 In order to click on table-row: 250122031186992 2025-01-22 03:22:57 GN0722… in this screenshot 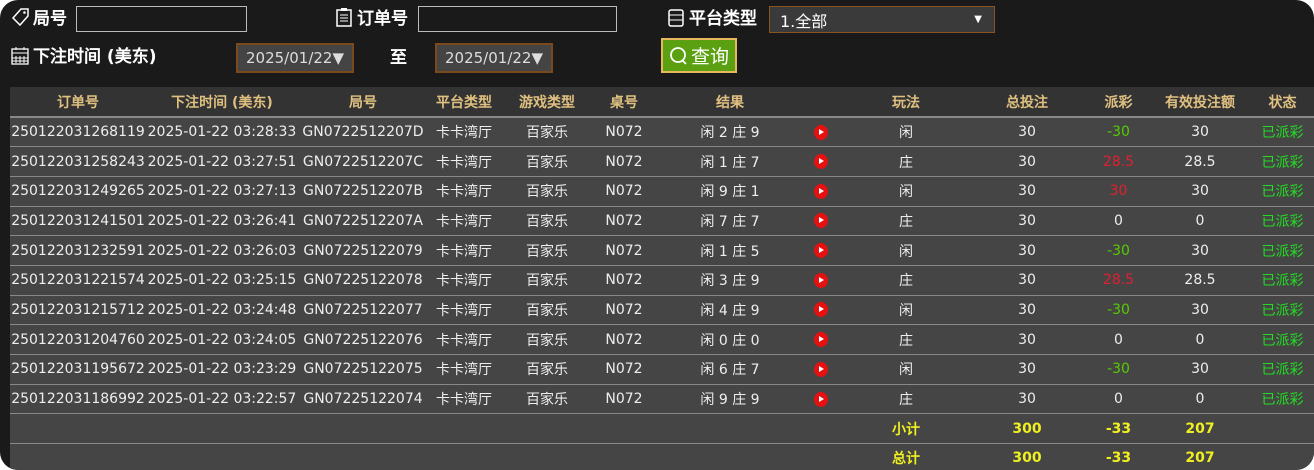, I will do `click(662, 399)`.